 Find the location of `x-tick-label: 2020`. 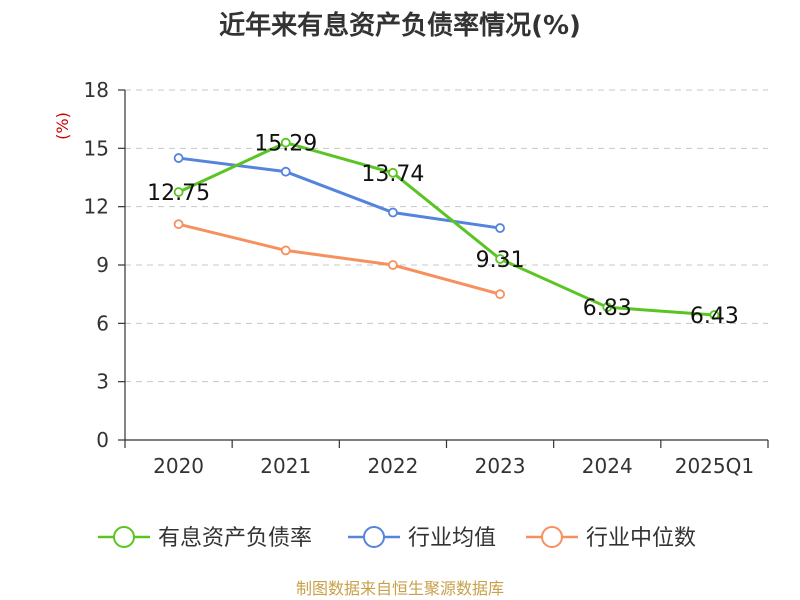

x-tick-label: 2020 is located at coordinates (178, 466).